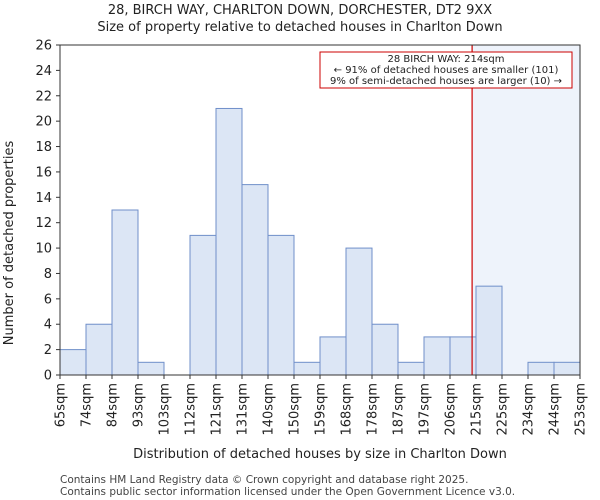 The height and width of the screenshot is (500, 600). I want to click on x-tick-label: 206sqm, so click(451, 409).